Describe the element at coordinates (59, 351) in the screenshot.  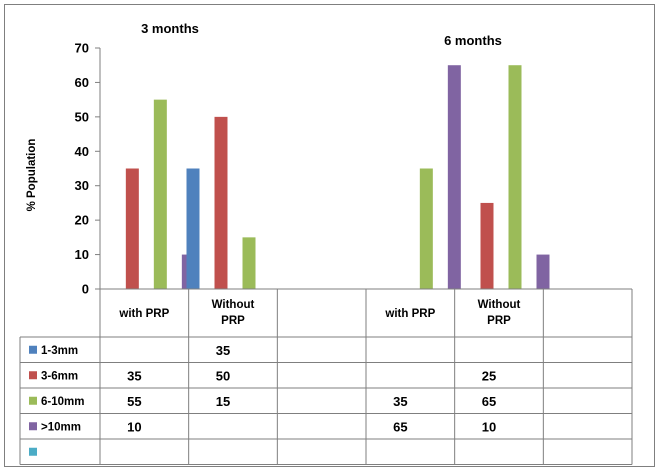
I see `legend-label-1-3mm: 1-3mm` at that location.